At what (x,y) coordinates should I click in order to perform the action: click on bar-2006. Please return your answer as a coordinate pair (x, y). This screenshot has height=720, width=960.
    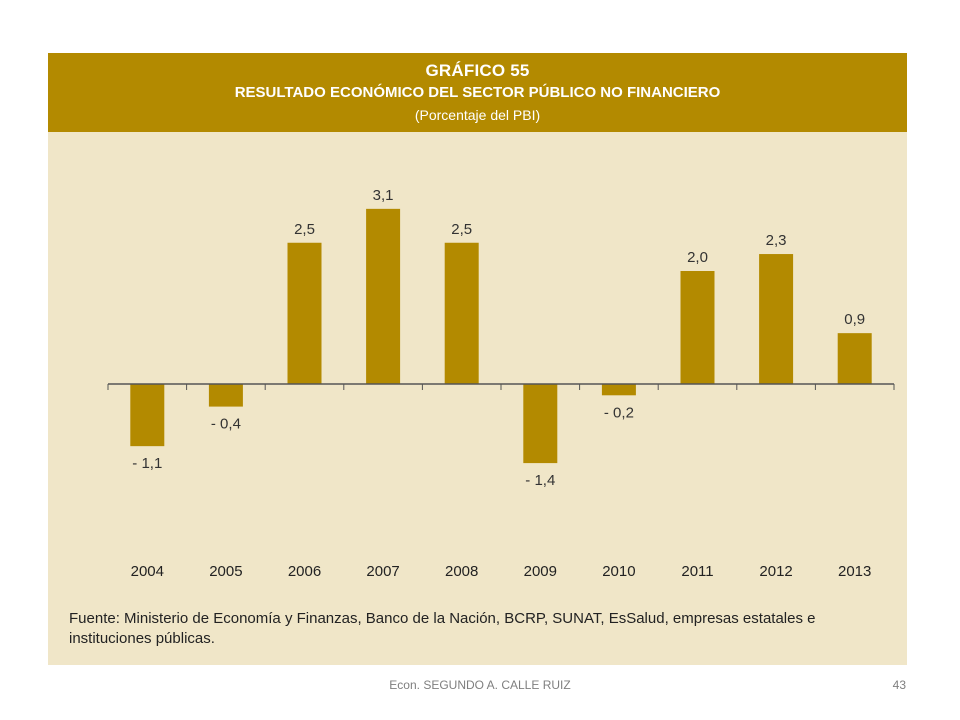
    Looking at the image, I should click on (304, 313).